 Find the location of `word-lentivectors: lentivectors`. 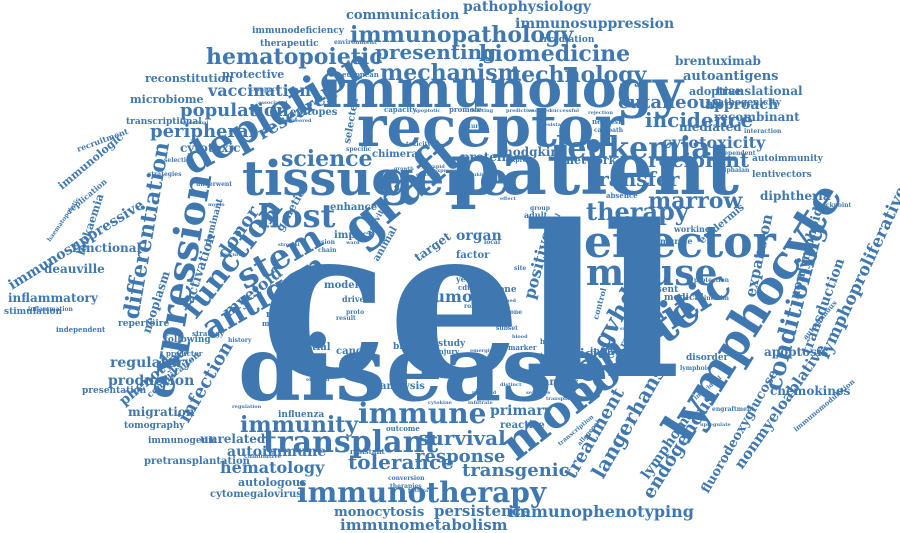

word-lentivectors: lentivectors is located at coordinates (782, 175).